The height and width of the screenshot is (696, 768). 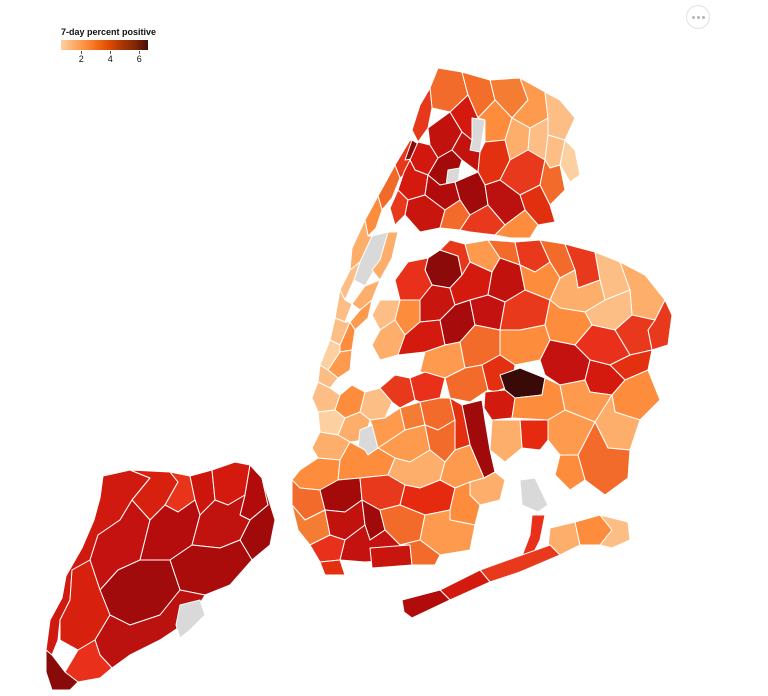 What do you see at coordinates (139, 59) in the screenshot?
I see `legend-tick-label: 6` at bounding box center [139, 59].